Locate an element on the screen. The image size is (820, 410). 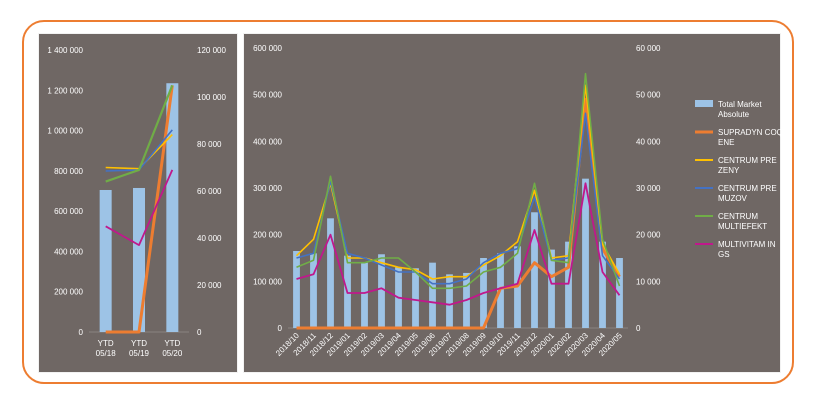
legend-label: SUPRADYN COQ10 ENE is located at coordinates (755, 137).